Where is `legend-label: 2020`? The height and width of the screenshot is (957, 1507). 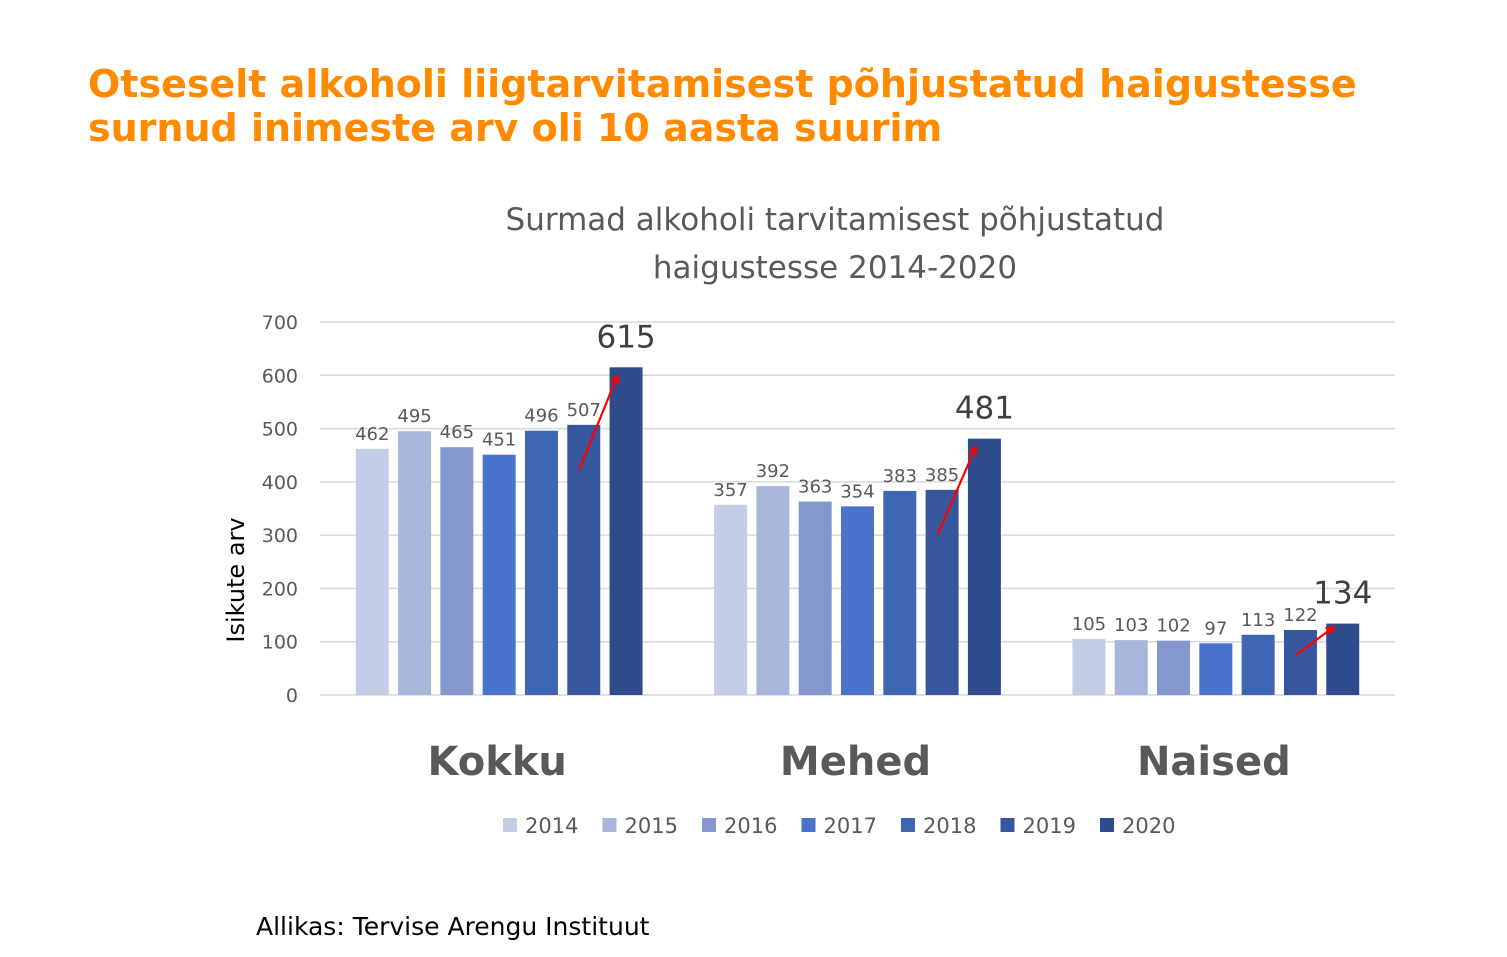 legend-label: 2020 is located at coordinates (1148, 826).